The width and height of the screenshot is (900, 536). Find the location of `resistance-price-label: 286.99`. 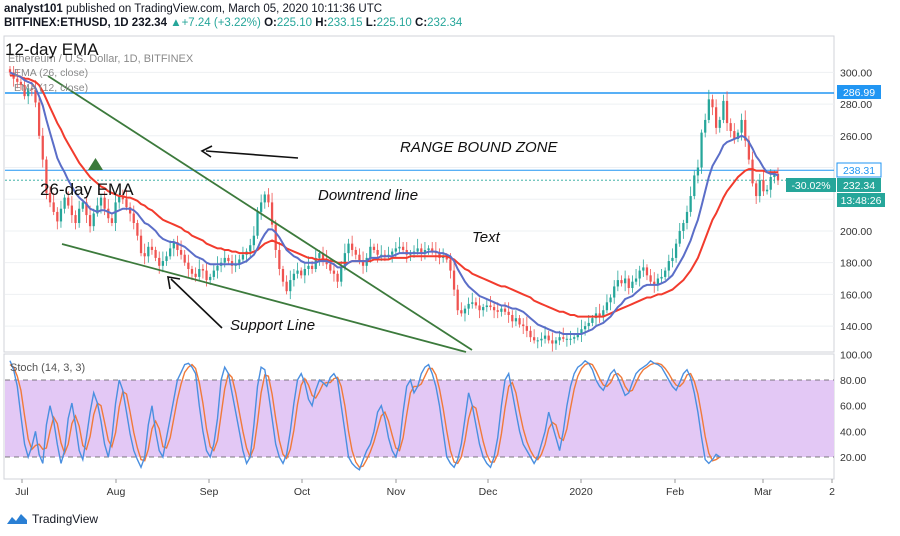

resistance-price-label: 286.99 is located at coordinates (859, 93).